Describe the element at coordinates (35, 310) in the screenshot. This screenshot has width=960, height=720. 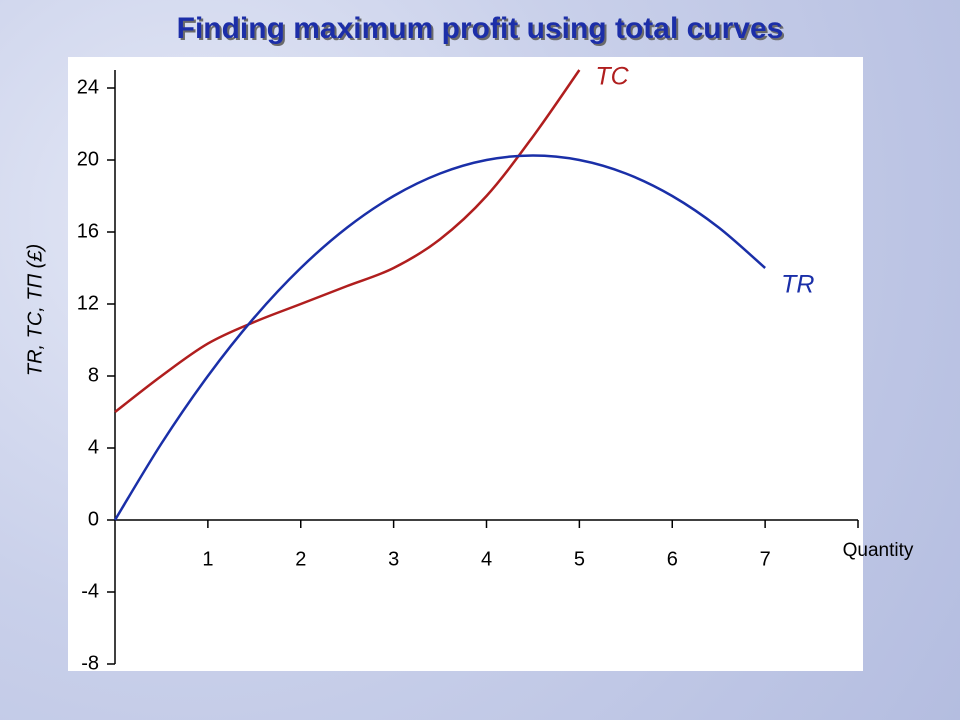
I see `y-axis-label: TR, TC, TΠ (£)` at that location.